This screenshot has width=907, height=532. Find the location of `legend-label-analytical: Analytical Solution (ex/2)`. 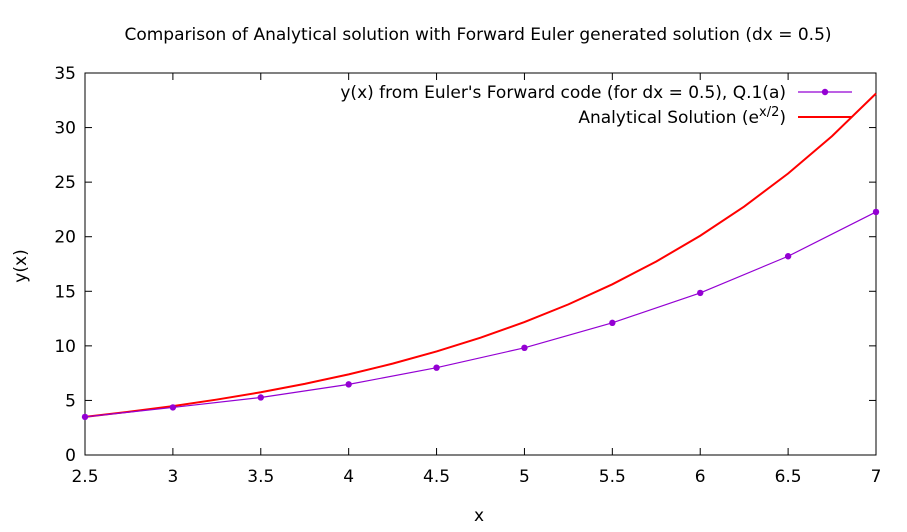

legend-label-analytical: Analytical Solution (ex/2) is located at coordinates (682, 116).